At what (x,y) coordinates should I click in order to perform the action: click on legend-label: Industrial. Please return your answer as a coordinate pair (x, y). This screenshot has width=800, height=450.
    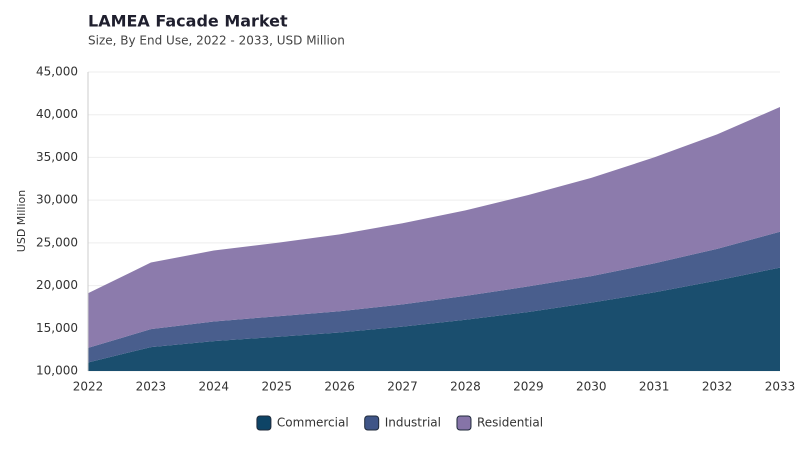
    Looking at the image, I should click on (413, 423).